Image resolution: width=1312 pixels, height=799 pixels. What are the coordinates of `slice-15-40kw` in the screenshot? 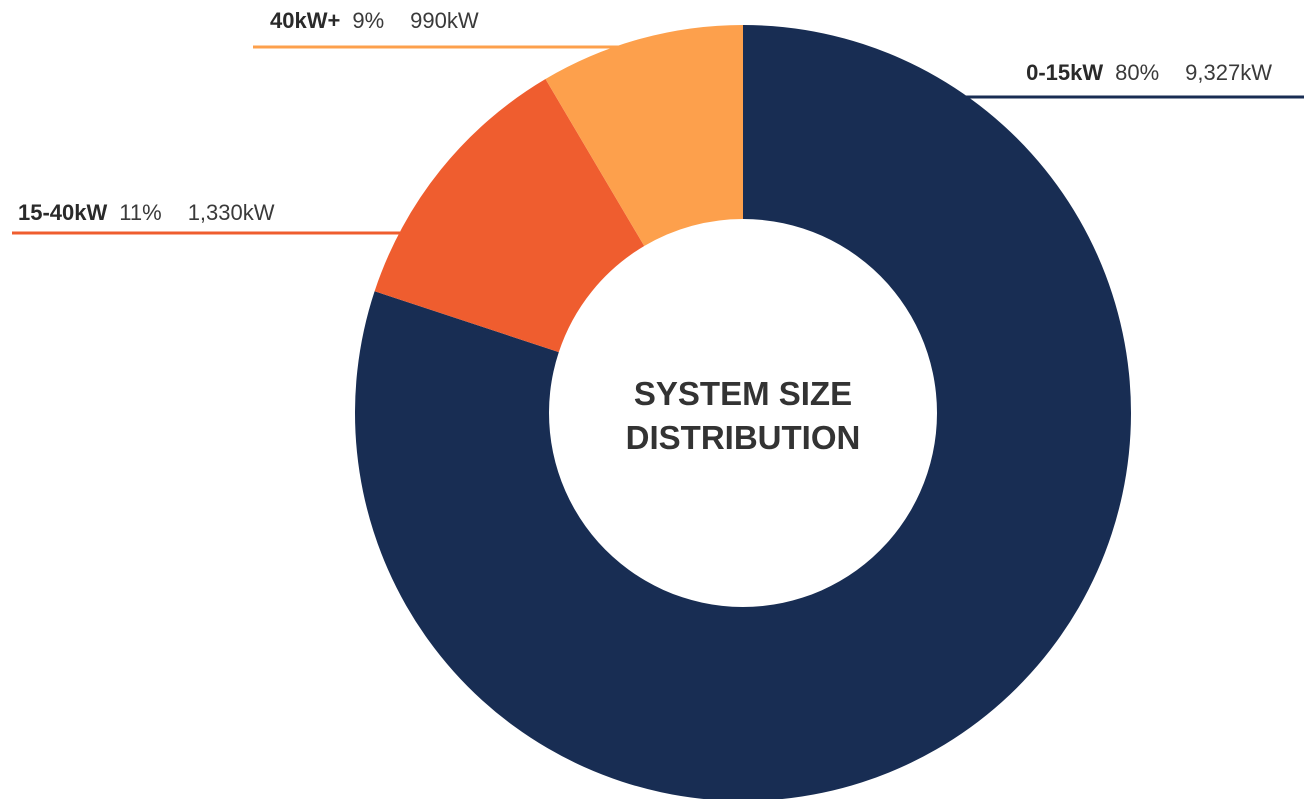 It's located at (509, 216).